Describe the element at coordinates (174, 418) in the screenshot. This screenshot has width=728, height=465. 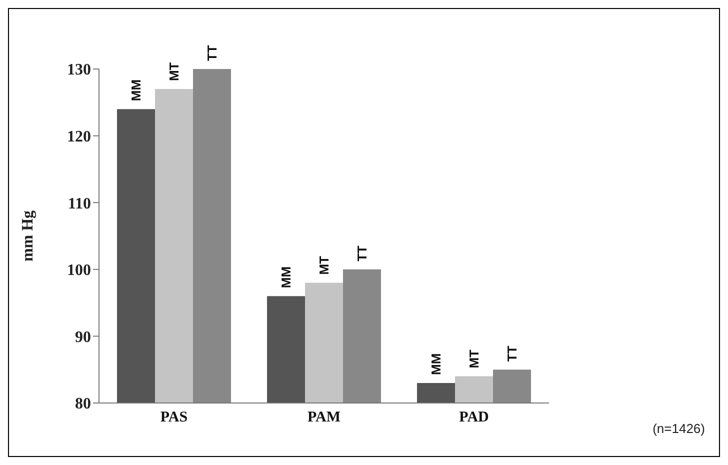
I see `x-tick-label: PAS` at that location.